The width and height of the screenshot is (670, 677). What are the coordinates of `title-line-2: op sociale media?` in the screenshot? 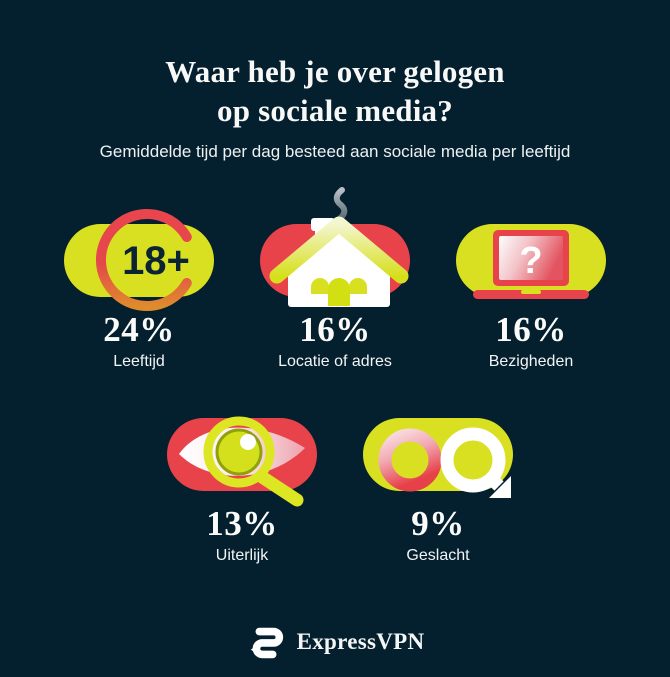 It's located at (335, 110).